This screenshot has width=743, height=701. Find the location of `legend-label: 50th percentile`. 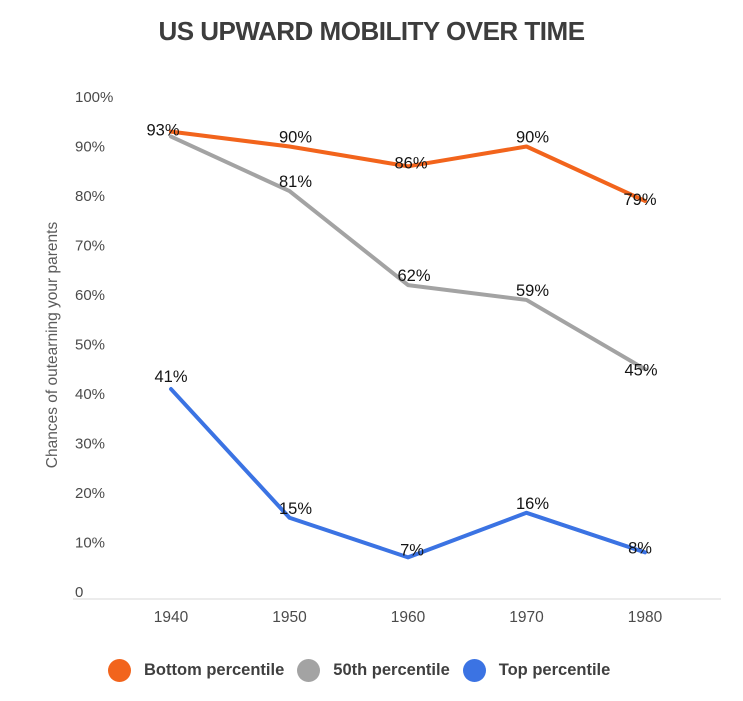

legend-label: 50th percentile is located at coordinates (391, 670).